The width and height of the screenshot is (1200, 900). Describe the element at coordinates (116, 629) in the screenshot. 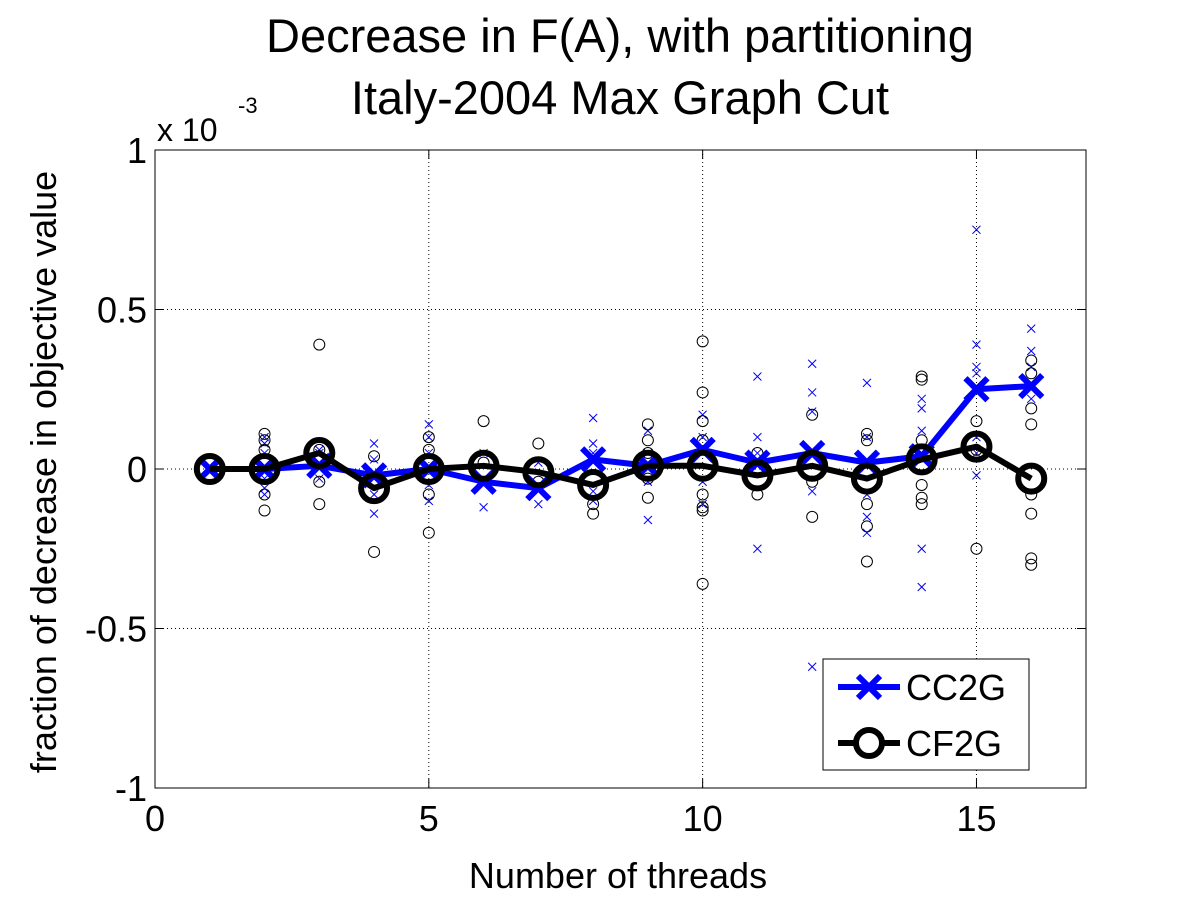

I see `y-tick-label: -0.5` at that location.